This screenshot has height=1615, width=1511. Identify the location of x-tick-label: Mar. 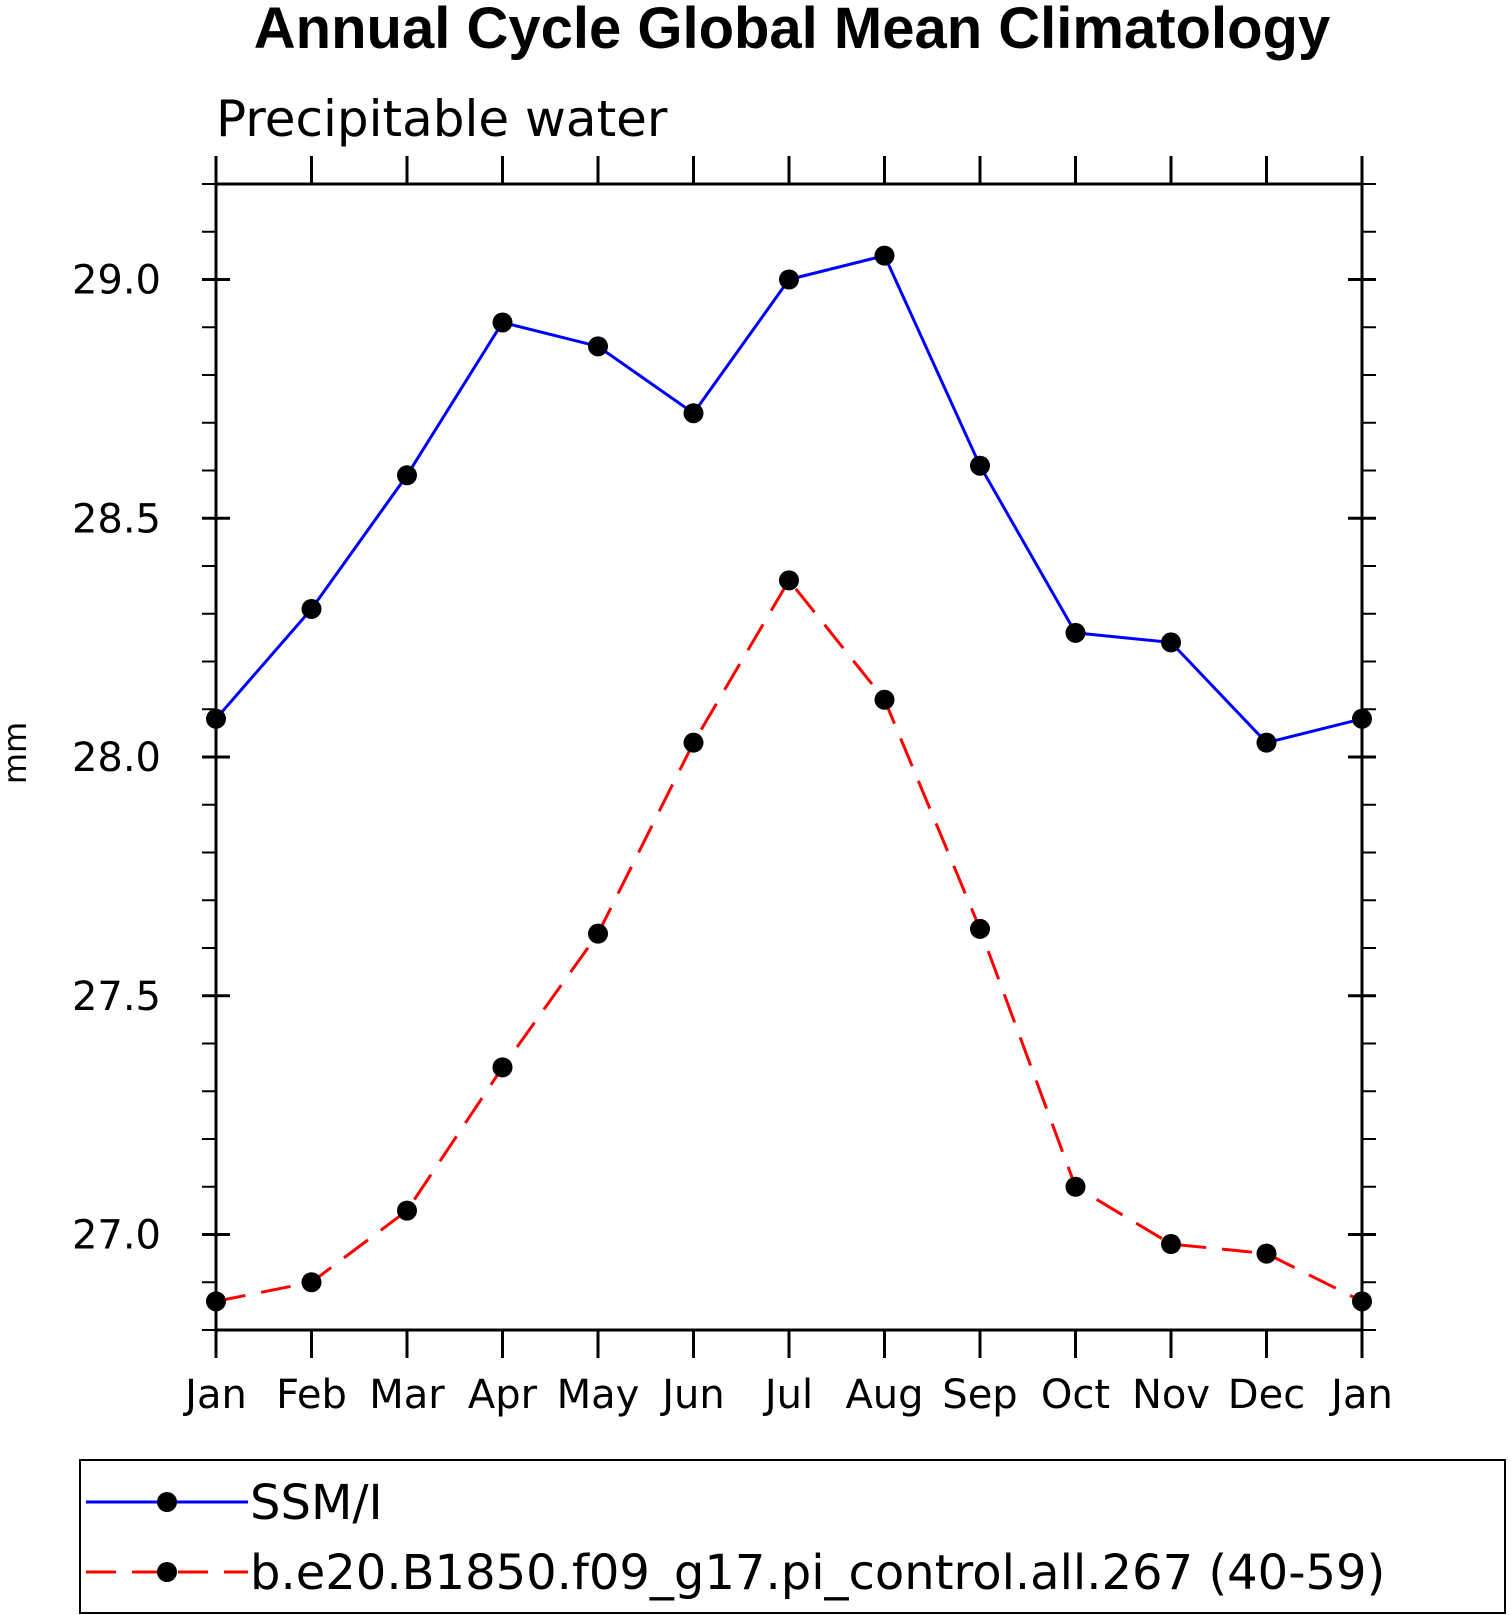
(407, 1395).